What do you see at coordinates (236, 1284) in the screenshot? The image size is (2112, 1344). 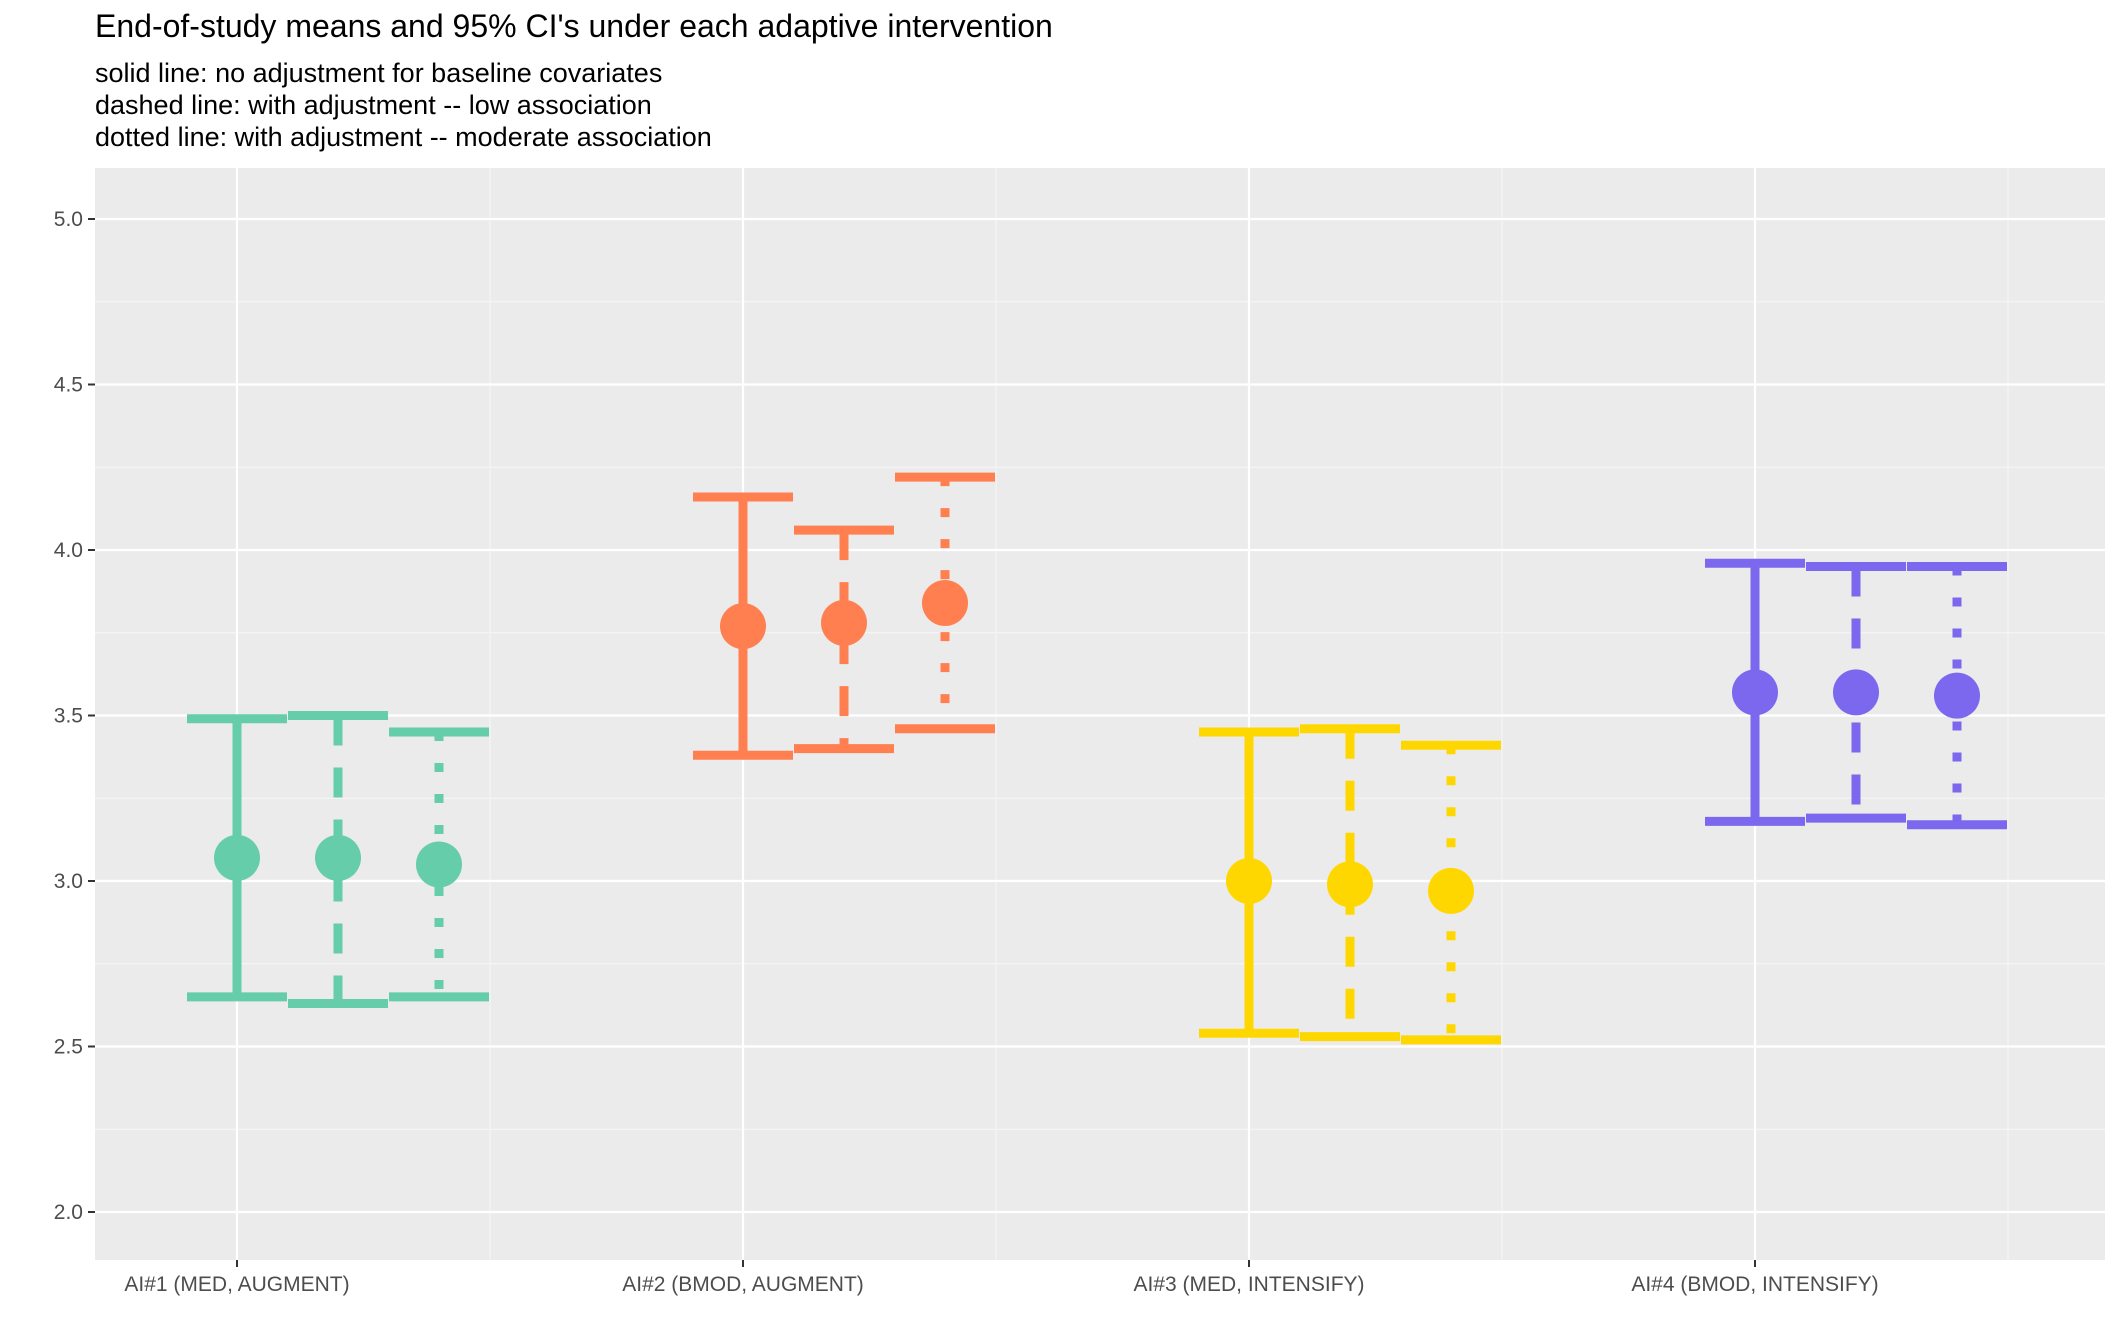 I see `x-tick-label: AI#1 (MED, AUGMENT)` at bounding box center [236, 1284].